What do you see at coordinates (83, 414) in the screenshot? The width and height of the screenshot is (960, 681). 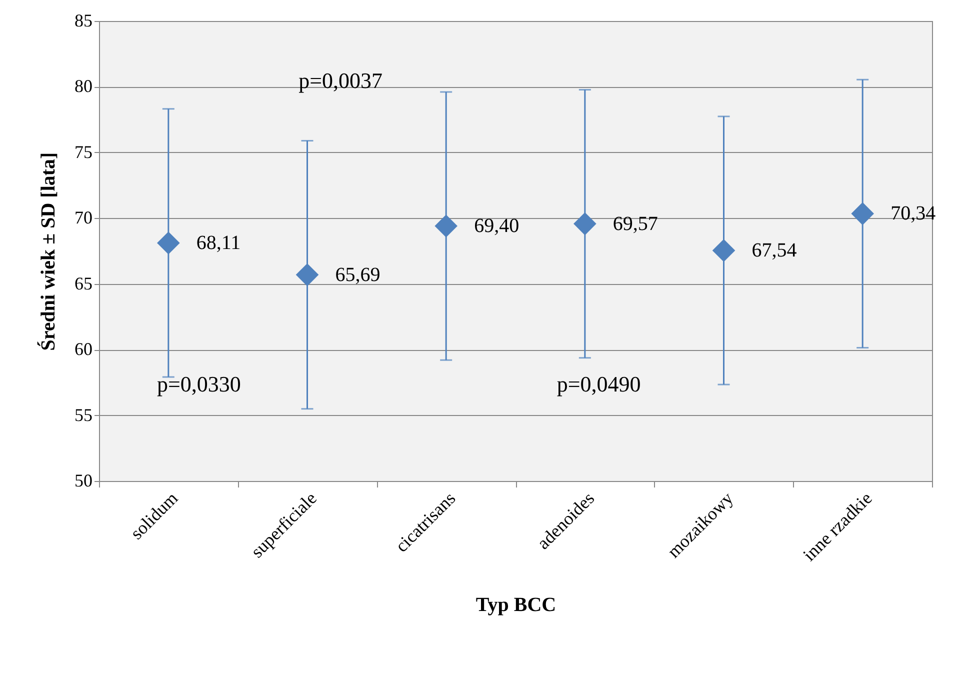 I see `y-tick-label: 55` at bounding box center [83, 414].